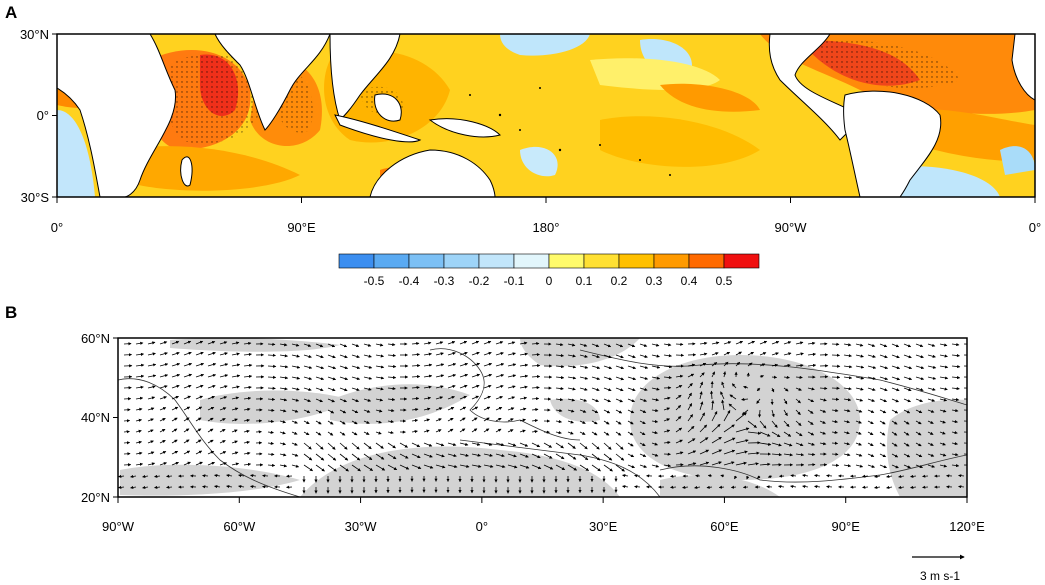 This screenshot has height=585, width=1045. Describe the element at coordinates (546, 227) in the screenshot. I see `lon-tick-180: 180°` at that location.